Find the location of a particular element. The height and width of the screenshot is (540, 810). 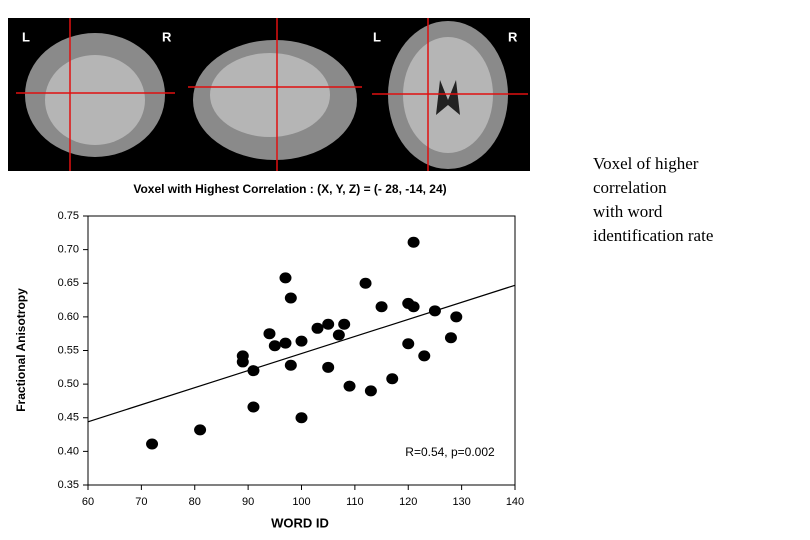

side-note-line: identification rate is located at coordinates (653, 235).